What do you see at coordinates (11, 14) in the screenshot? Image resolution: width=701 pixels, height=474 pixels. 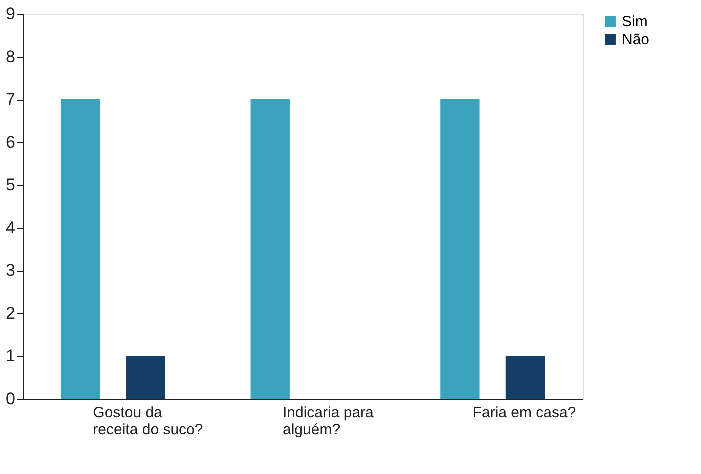 I see `y-tick-label: 9` at bounding box center [11, 14].